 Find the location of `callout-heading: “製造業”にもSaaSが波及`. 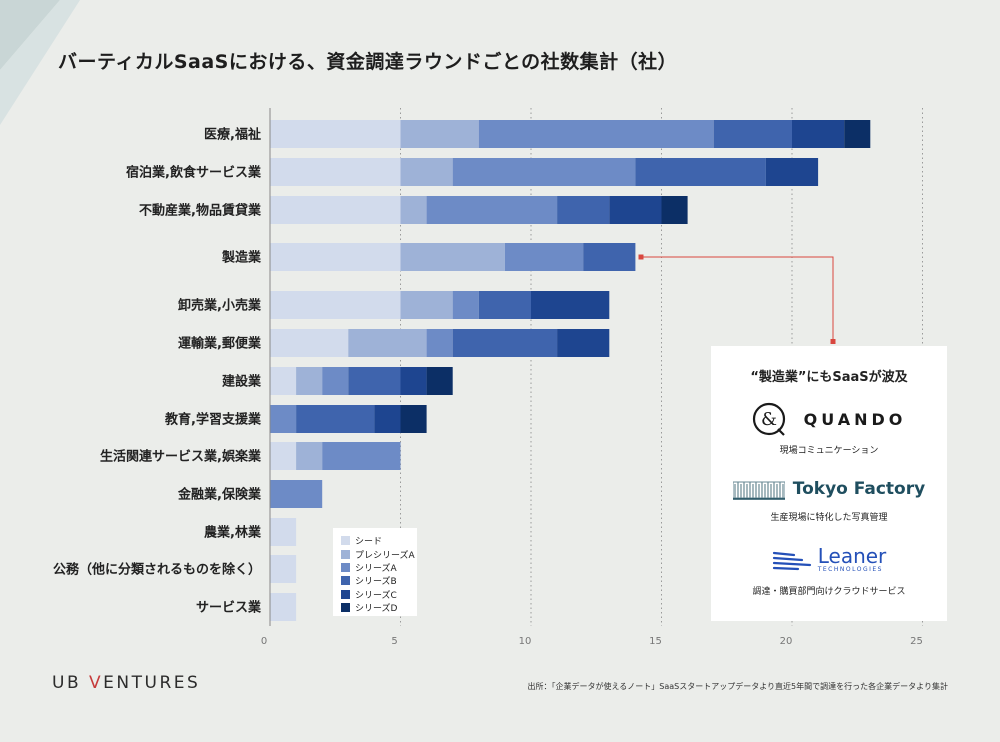

callout-heading: “製造業”にもSaaSが波及 is located at coordinates (829, 377).